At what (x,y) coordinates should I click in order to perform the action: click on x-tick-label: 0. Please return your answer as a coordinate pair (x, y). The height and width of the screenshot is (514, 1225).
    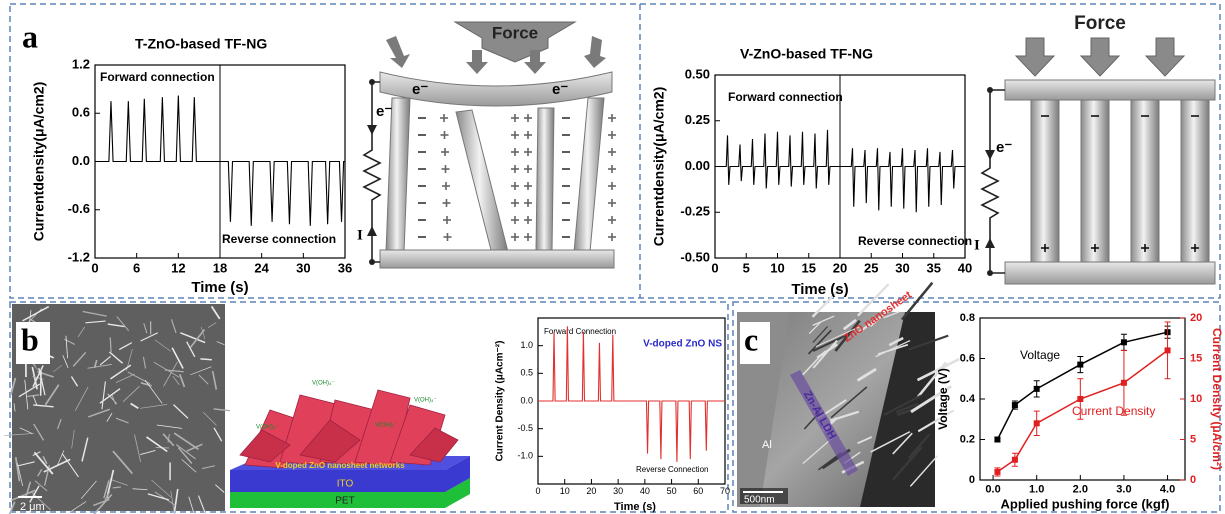
    Looking at the image, I should click on (94, 267).